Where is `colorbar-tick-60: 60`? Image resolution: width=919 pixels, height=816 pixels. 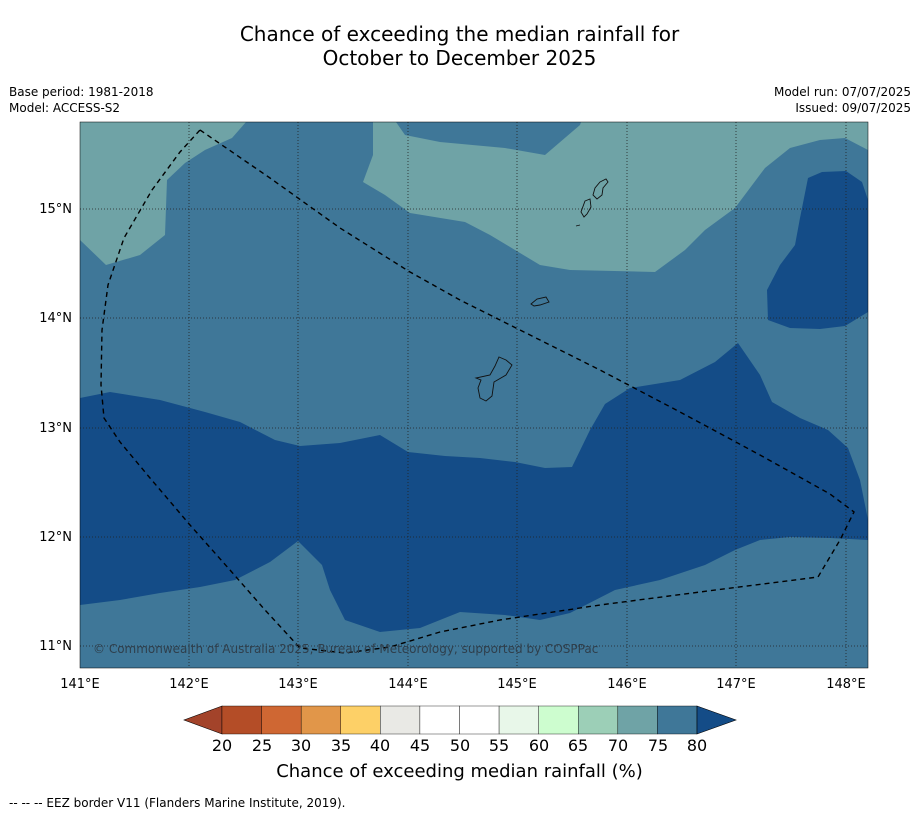 colorbar-tick-60: 60 is located at coordinates (539, 745).